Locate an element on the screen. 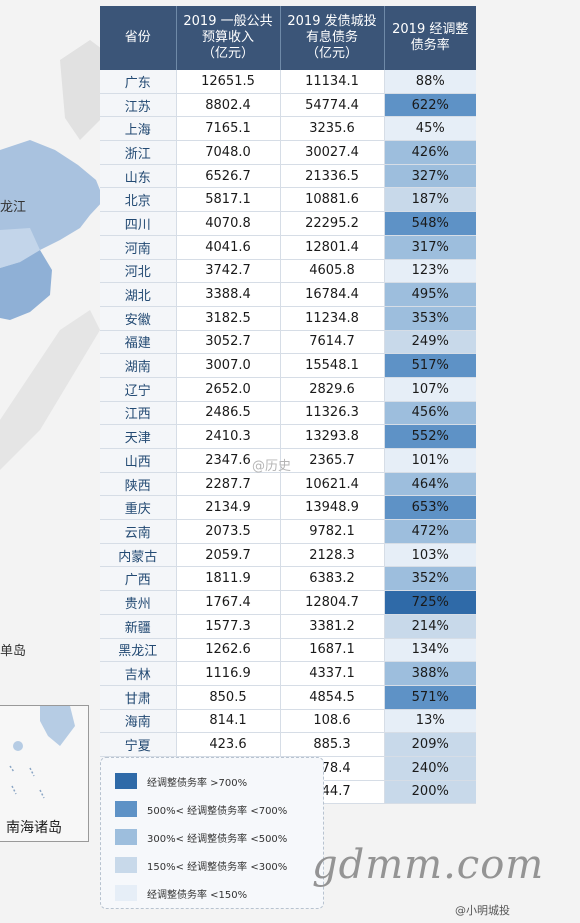 This screenshot has height=923, width=580. rate-cell: 209% is located at coordinates (429, 744).